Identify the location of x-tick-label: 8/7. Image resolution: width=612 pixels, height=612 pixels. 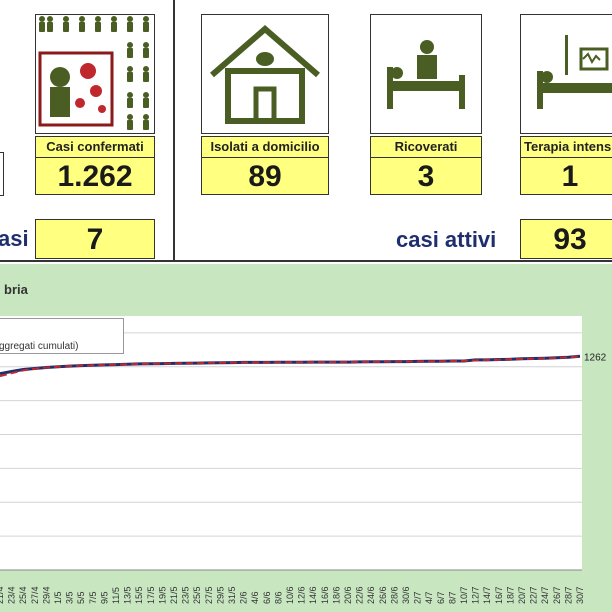
(452, 597).